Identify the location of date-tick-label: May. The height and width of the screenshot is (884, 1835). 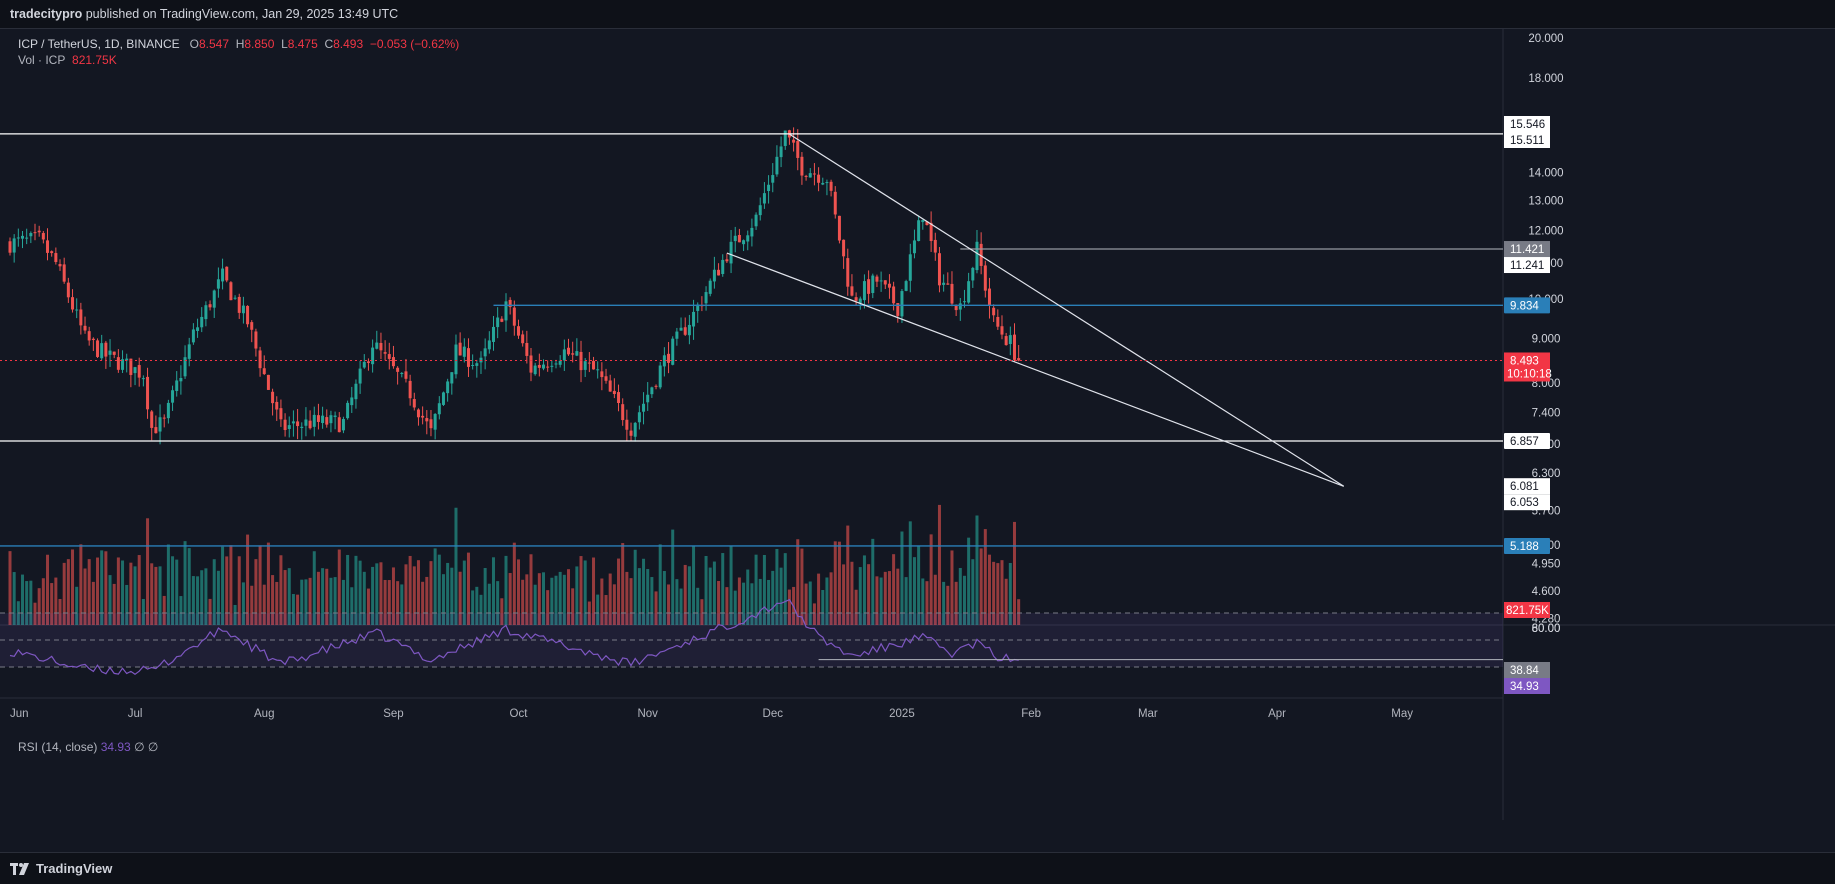
(1402, 714).